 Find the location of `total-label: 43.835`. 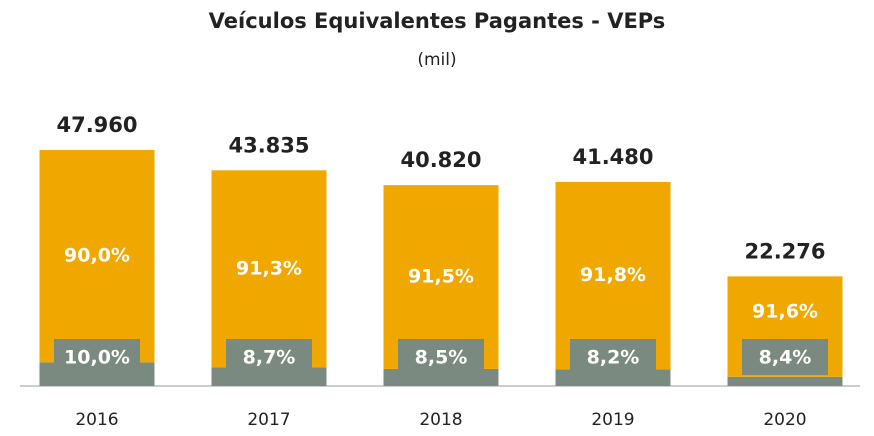

total-label: 43.835 is located at coordinates (268, 145).